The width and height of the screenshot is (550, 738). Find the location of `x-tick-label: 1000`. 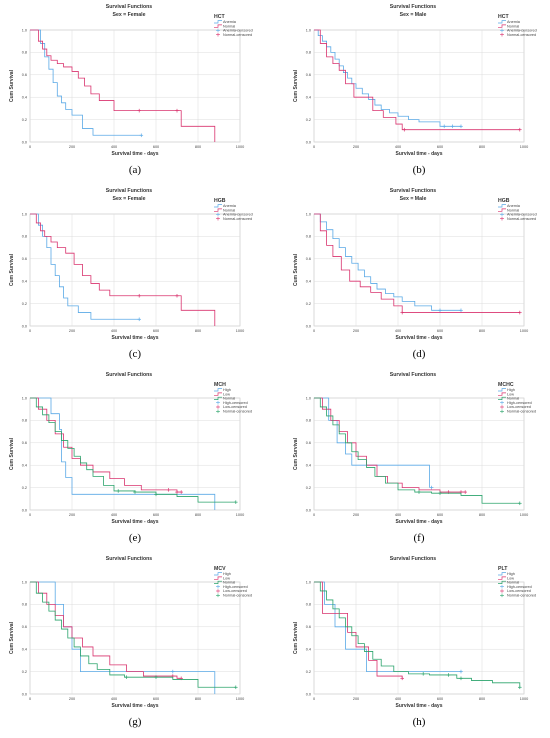

x-tick-label: 1000 is located at coordinates (240, 331).